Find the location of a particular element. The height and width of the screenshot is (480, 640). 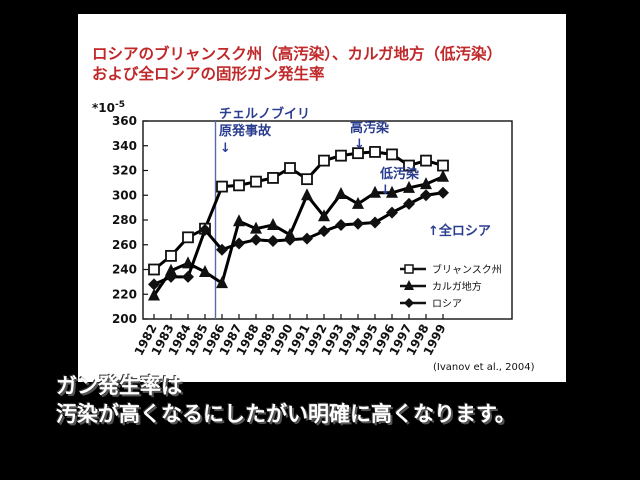

annotation-chernobyl: 原発事故 is located at coordinates (245, 131).